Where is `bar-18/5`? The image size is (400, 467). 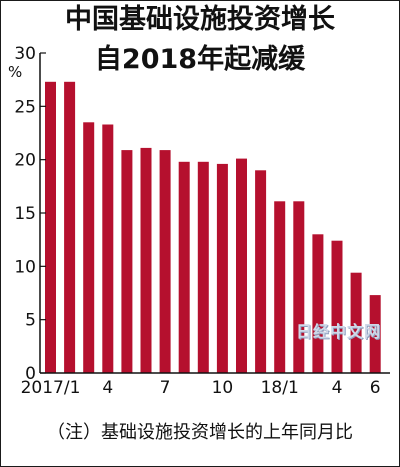 bar-18/5 is located at coordinates (356, 322).